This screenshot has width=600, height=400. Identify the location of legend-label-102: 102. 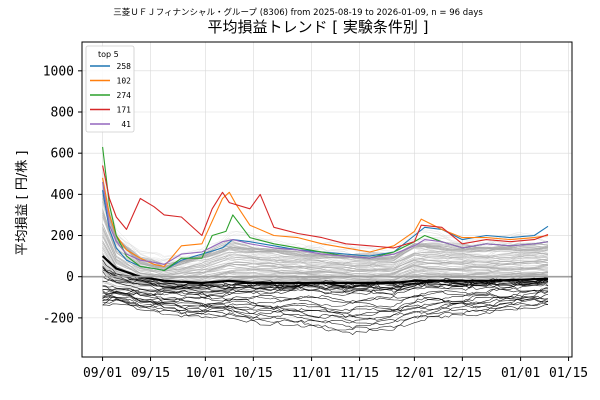
(124, 81).